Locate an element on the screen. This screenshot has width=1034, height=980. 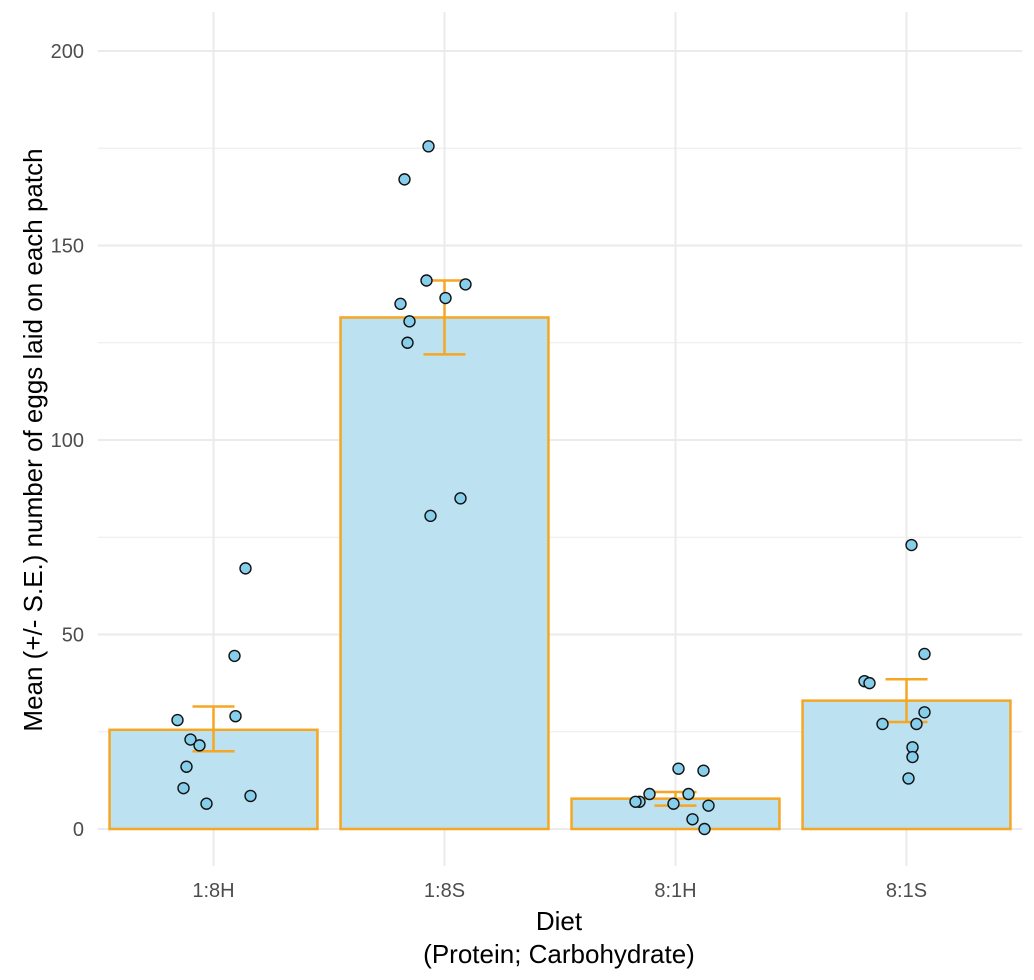
y-tick-label: 100 is located at coordinates (67, 441).